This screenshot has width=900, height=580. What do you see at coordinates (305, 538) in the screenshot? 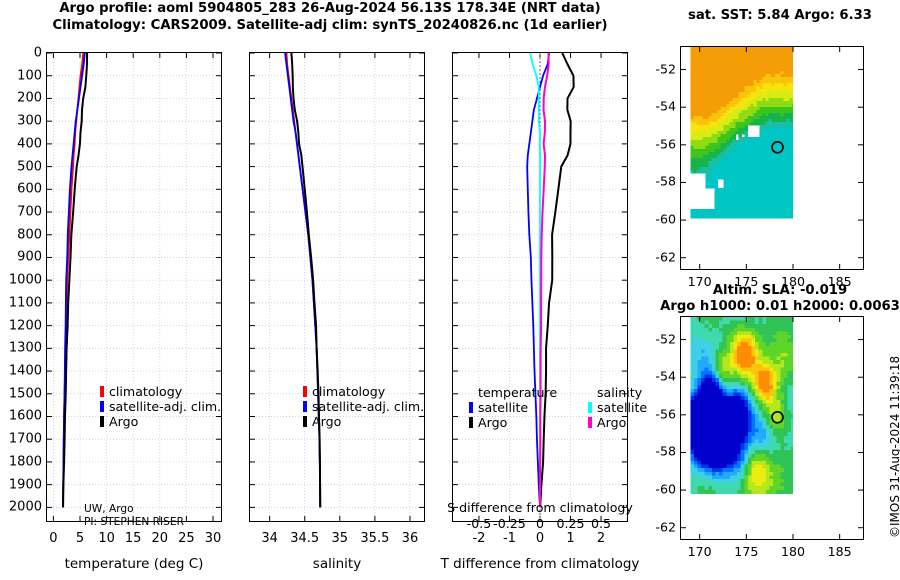
I see `salinity-tick-label: 34.5` at bounding box center [305, 538].